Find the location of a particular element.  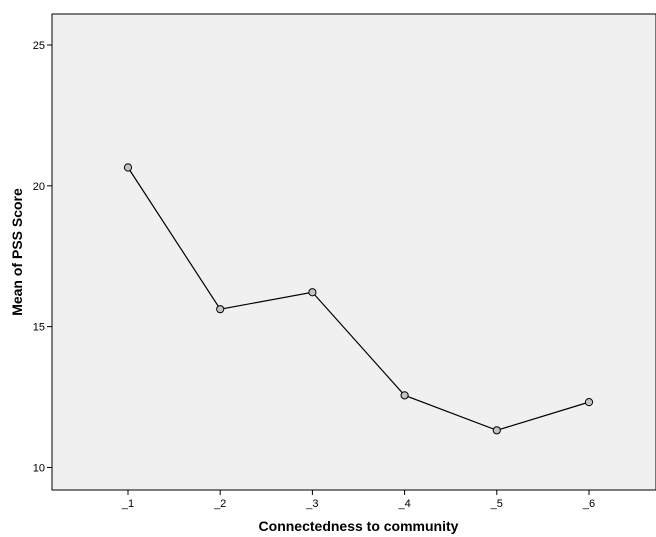

x-tick-label: _5 is located at coordinates (496, 504).